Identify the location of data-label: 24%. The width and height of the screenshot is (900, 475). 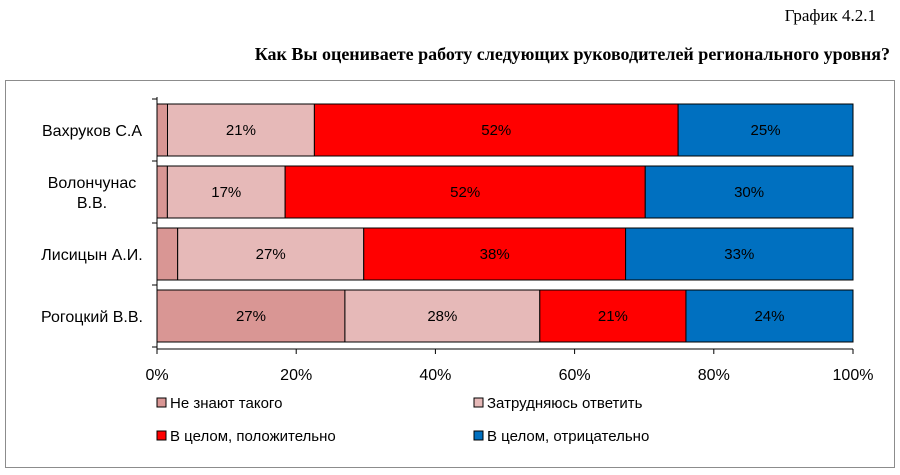
(769, 316).